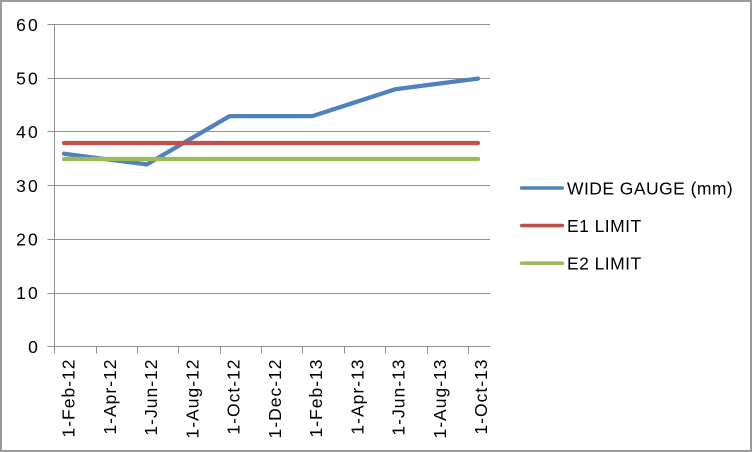  What do you see at coordinates (357, 397) in the screenshot?
I see `svg-text: 1-Apr-13` at bounding box center [357, 397].